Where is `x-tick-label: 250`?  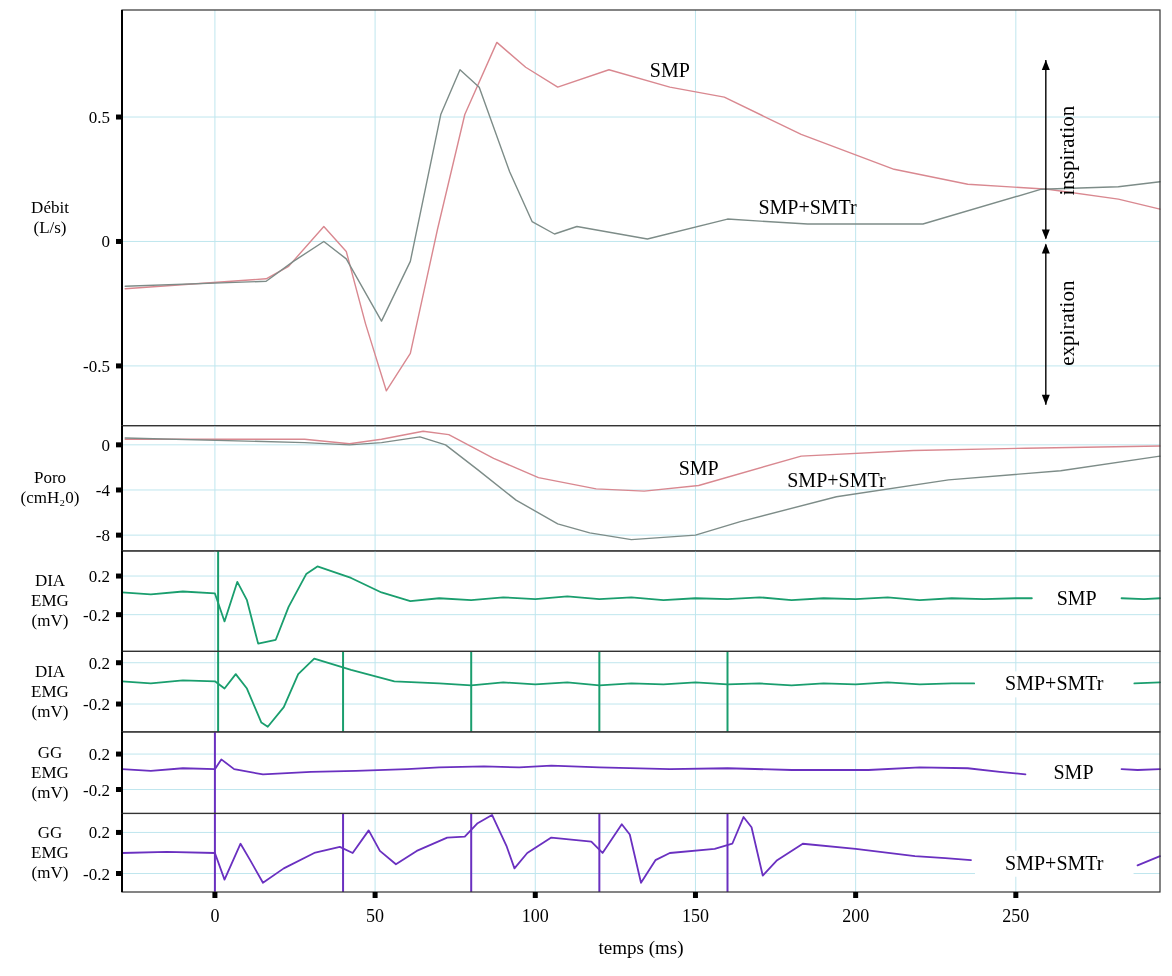 x-tick-label: 250 is located at coordinates (1016, 916).